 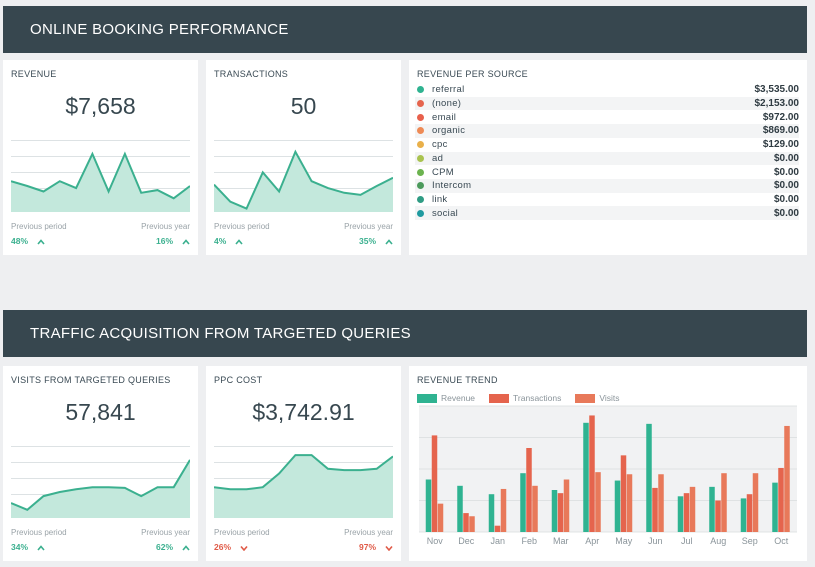 What do you see at coordinates (560, 512) in the screenshot?
I see `bar-transactions-mar` at bounding box center [560, 512].